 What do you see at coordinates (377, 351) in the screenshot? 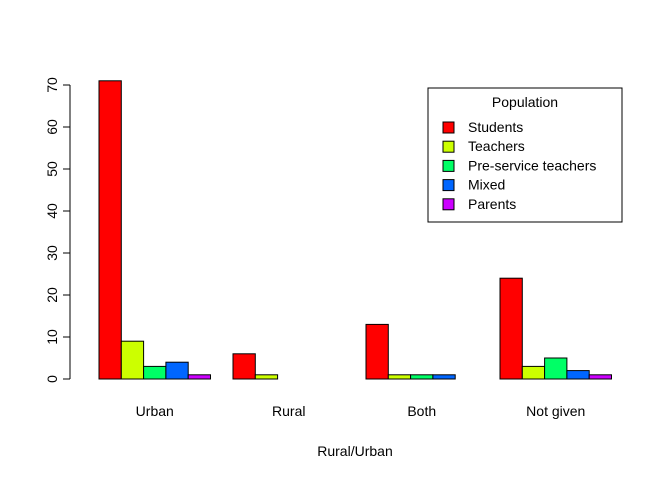
I see `bar-students-both` at bounding box center [377, 351].